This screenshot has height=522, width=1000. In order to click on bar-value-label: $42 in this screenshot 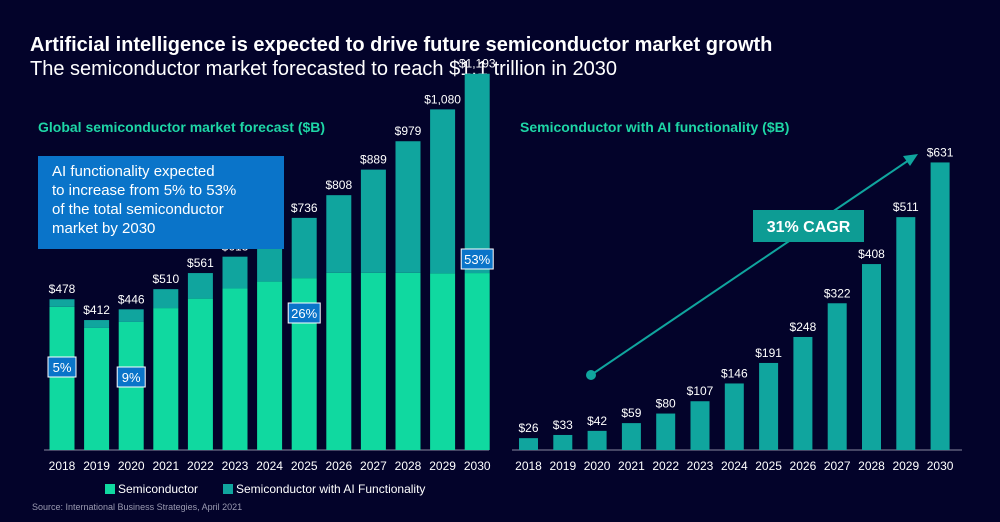, I will do `click(597, 421)`.